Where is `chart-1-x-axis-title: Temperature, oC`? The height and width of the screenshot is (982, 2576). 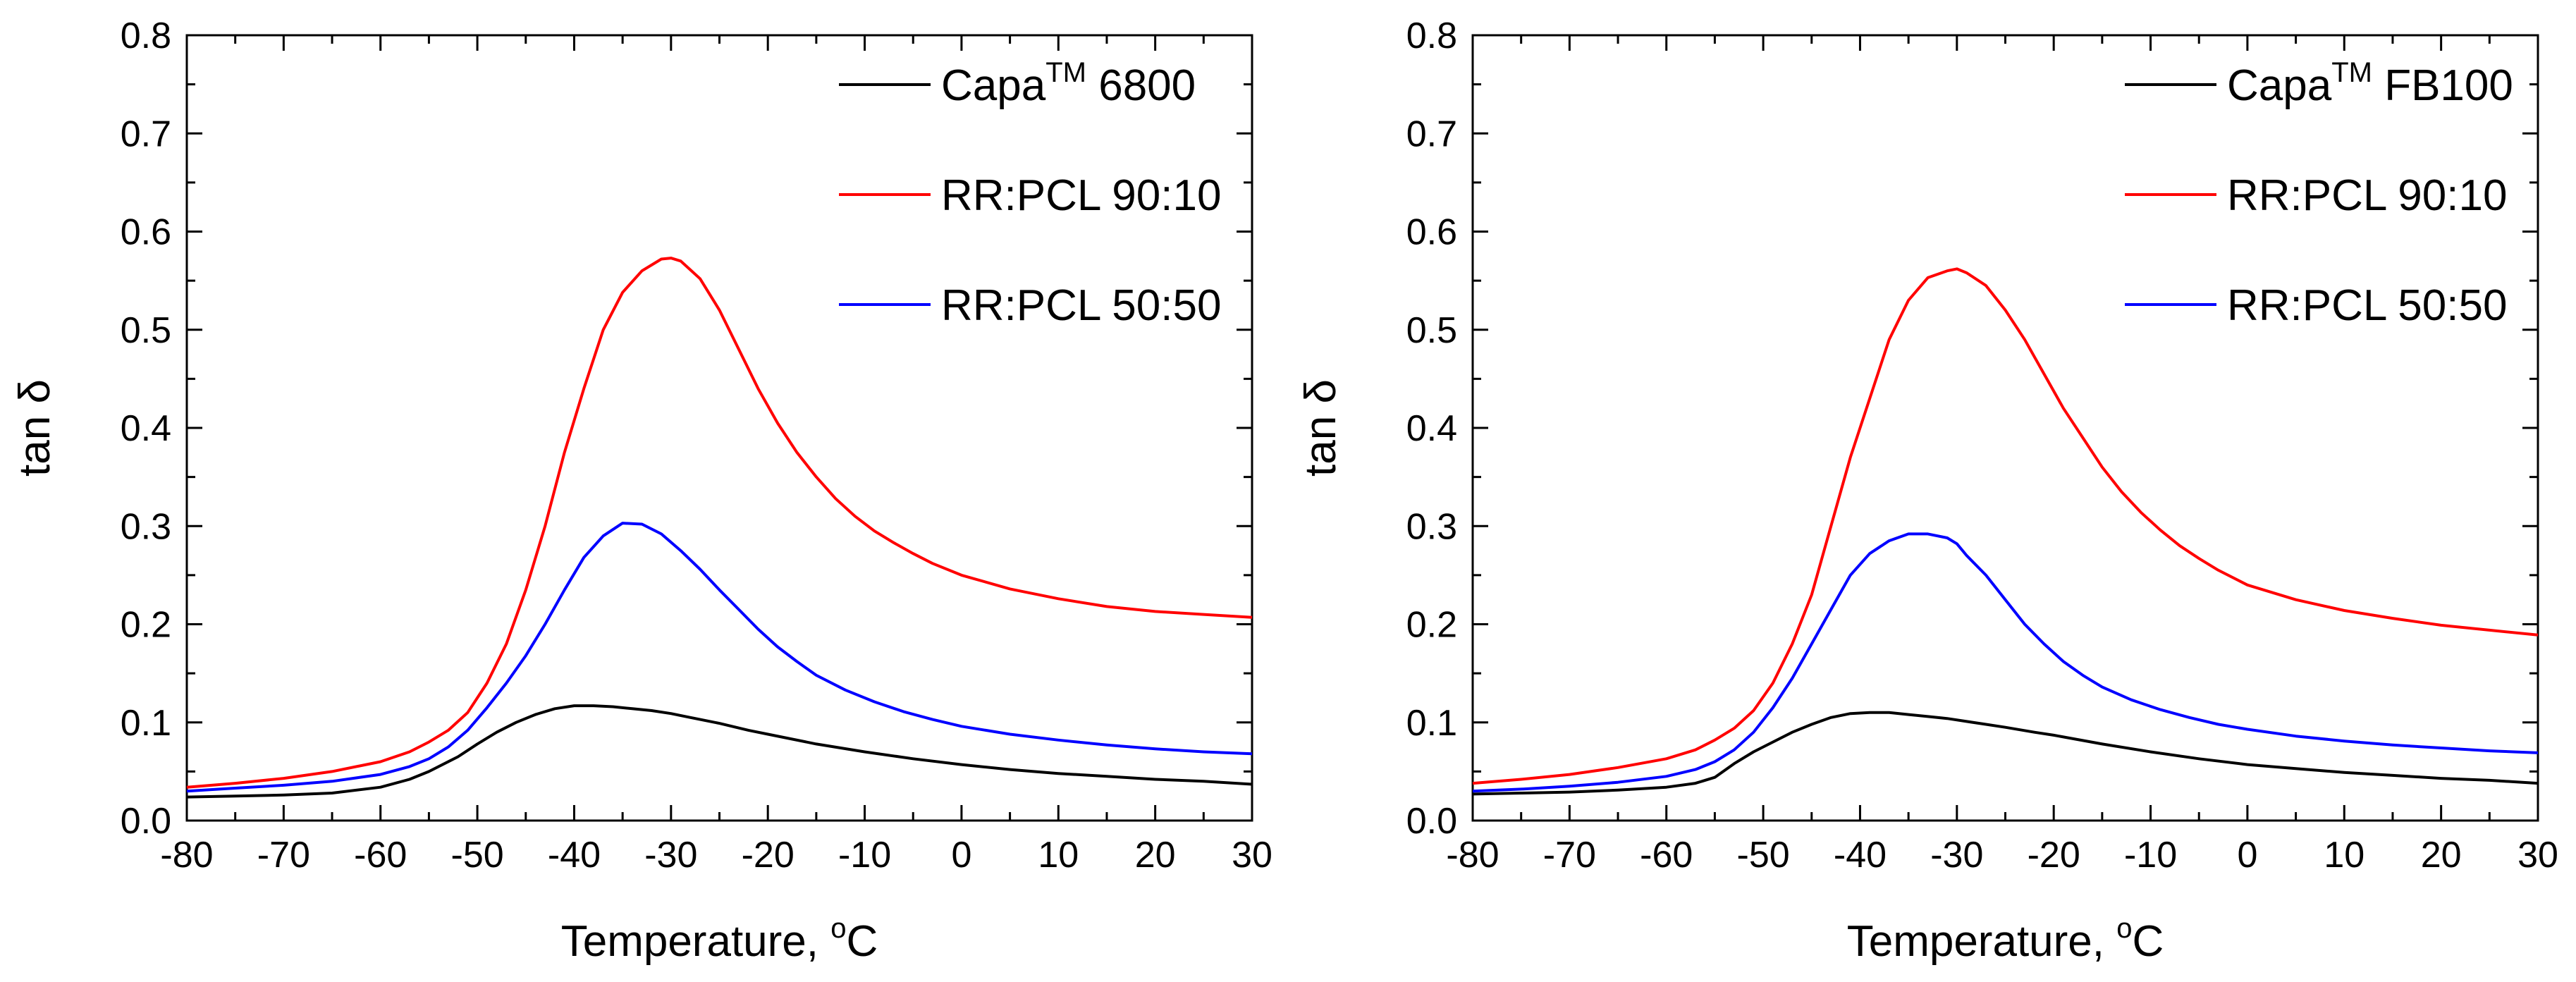
chart-1-x-axis-title: Temperature, oC is located at coordinates (2005, 940).